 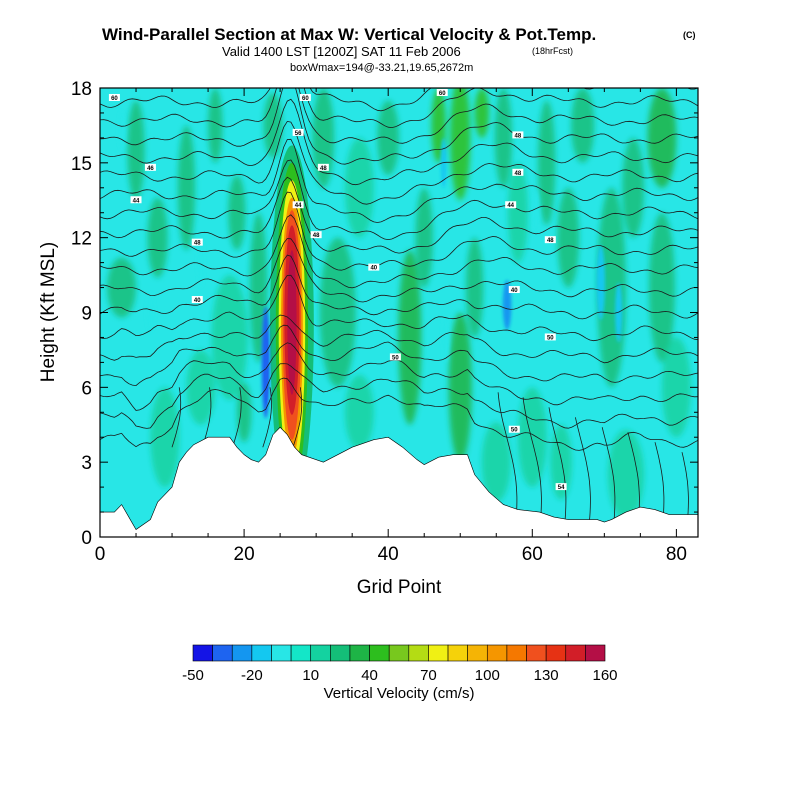 I want to click on box-wmax: boxWmax=194@-33.21,19.65,2672m, so click(x=381, y=68).